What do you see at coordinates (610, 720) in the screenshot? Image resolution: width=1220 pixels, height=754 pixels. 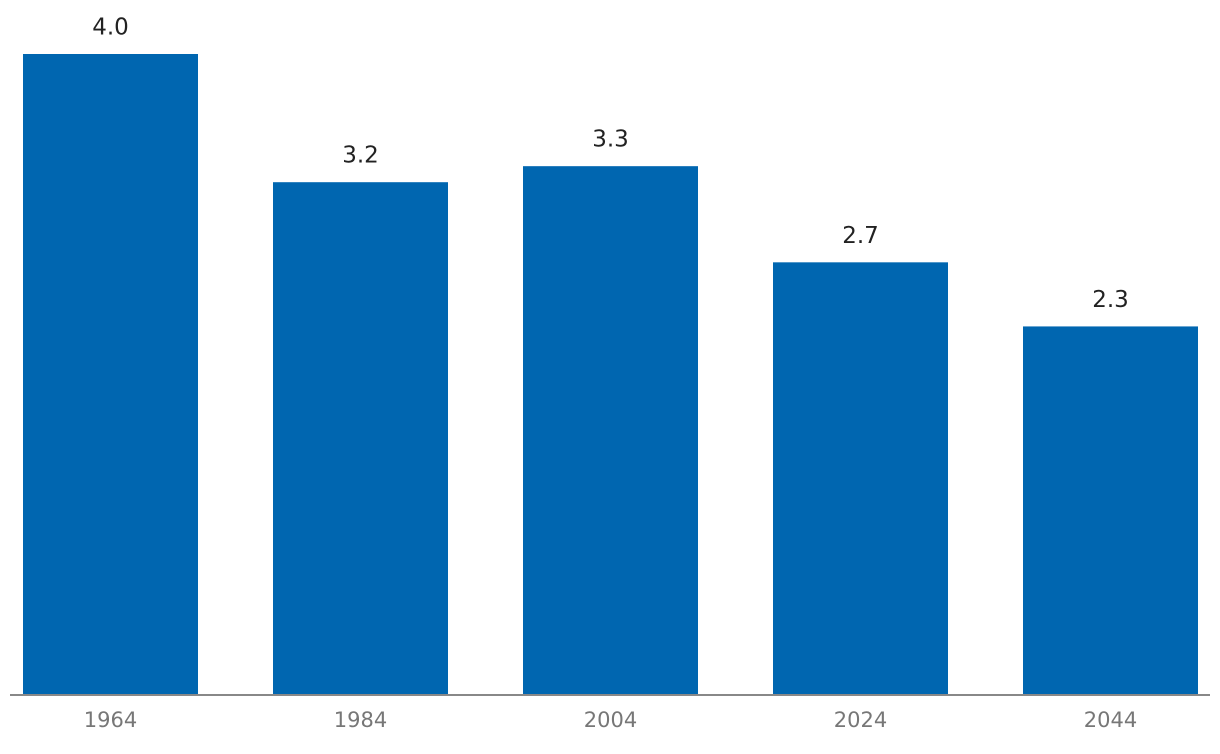 I see `x-tick-label: 2004` at bounding box center [610, 720].